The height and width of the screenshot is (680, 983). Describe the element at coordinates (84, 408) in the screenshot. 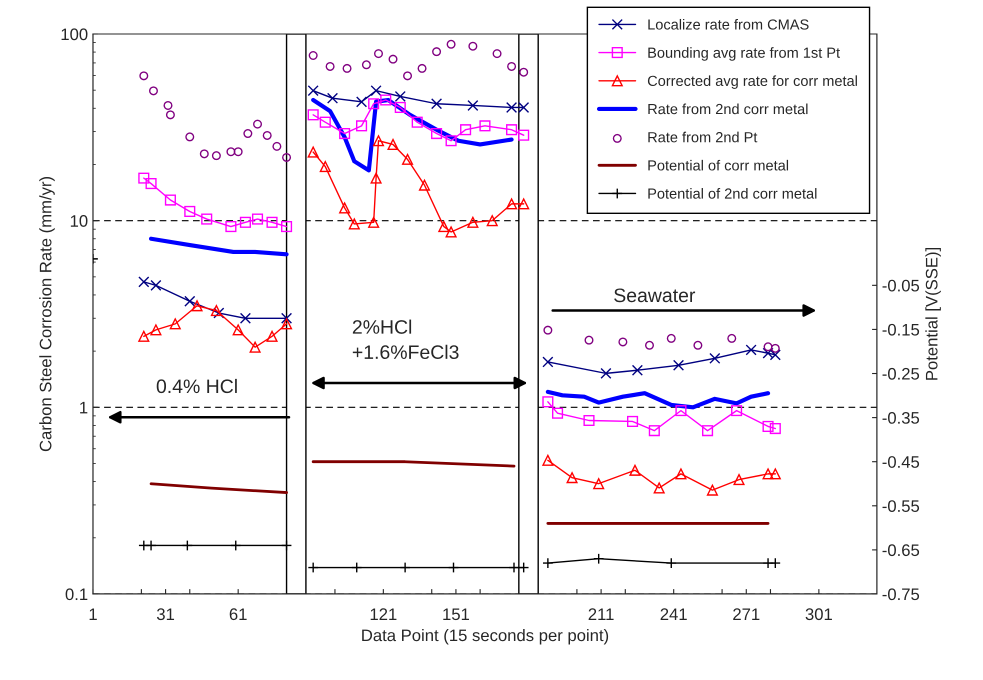

I see `y-tick-label: 1` at that location.